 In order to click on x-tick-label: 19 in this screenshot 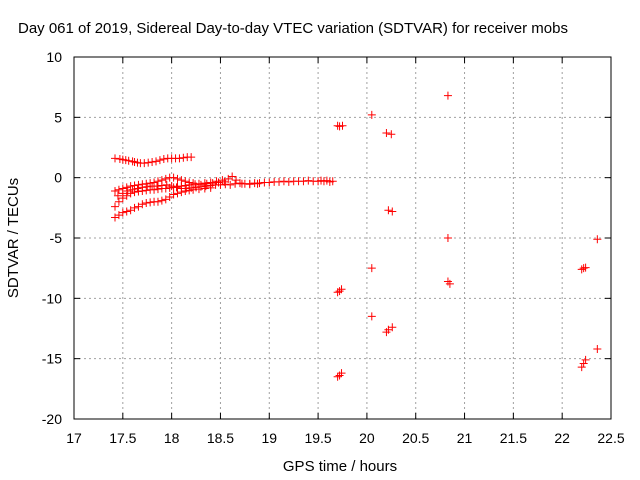, I will do `click(269, 438)`.